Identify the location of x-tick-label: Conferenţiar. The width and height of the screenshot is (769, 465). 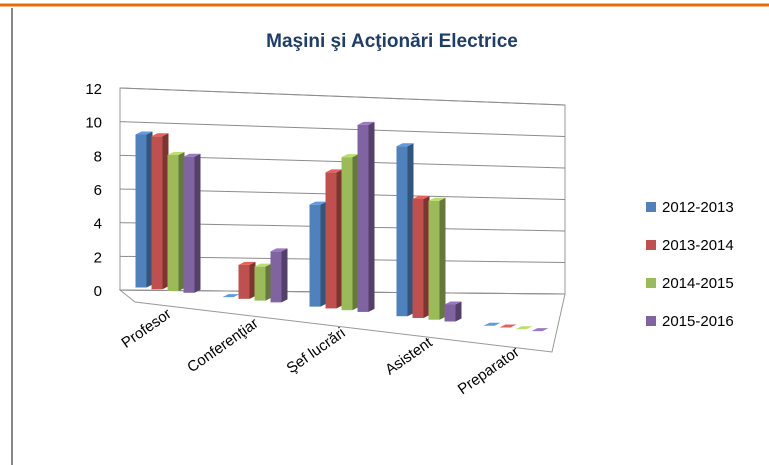
(222, 345).